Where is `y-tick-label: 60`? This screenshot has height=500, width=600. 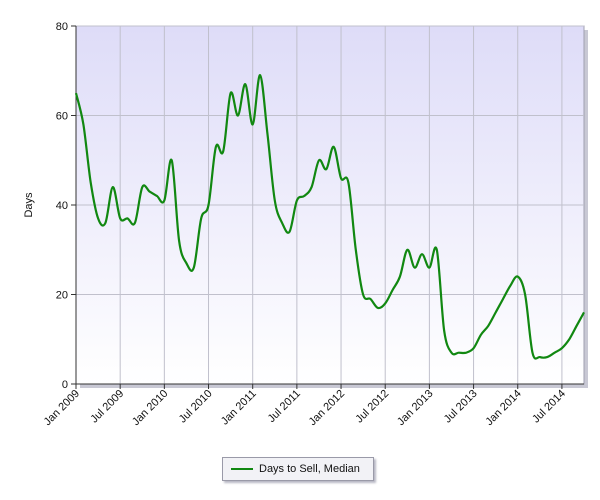
y-tick-label: 60 is located at coordinates (62, 117).